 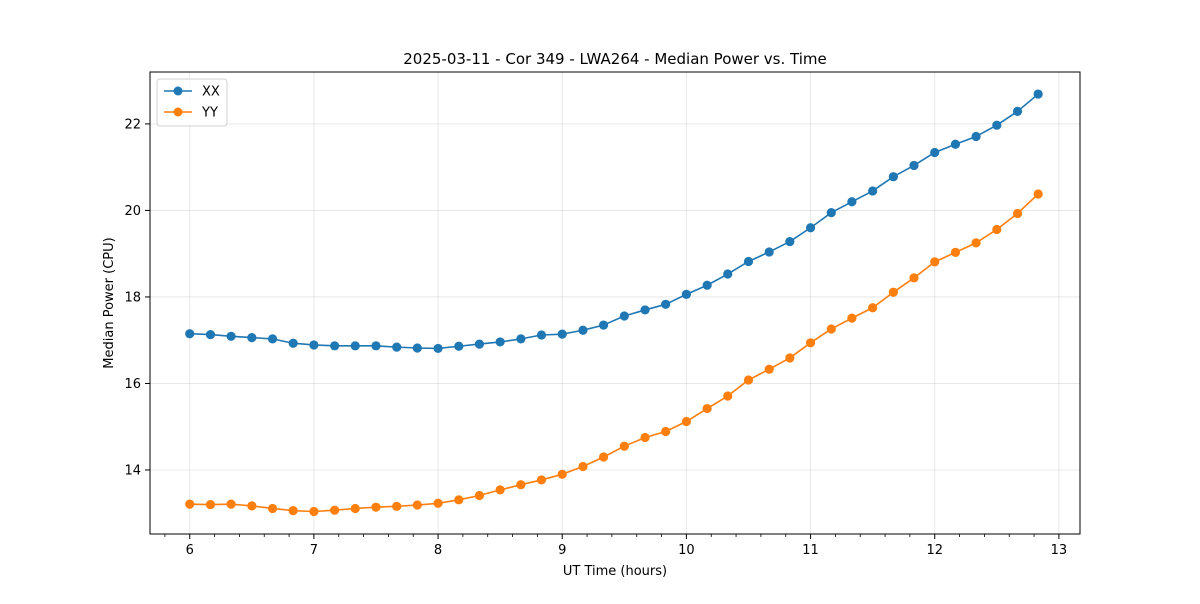 I want to click on legend-marker-yy, so click(x=178, y=112).